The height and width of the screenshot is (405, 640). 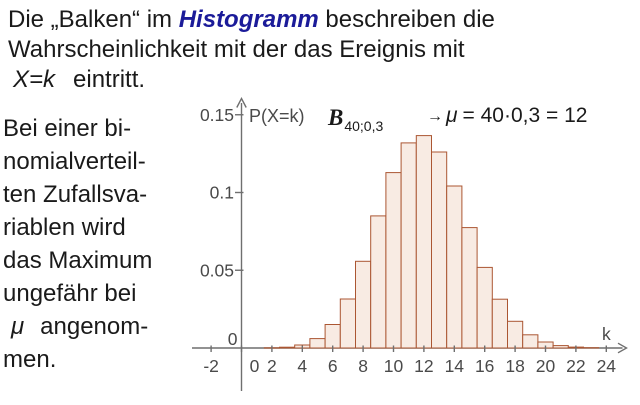 What do you see at coordinates (363, 304) in the screenshot?
I see `histogram-bar-k8` at bounding box center [363, 304].